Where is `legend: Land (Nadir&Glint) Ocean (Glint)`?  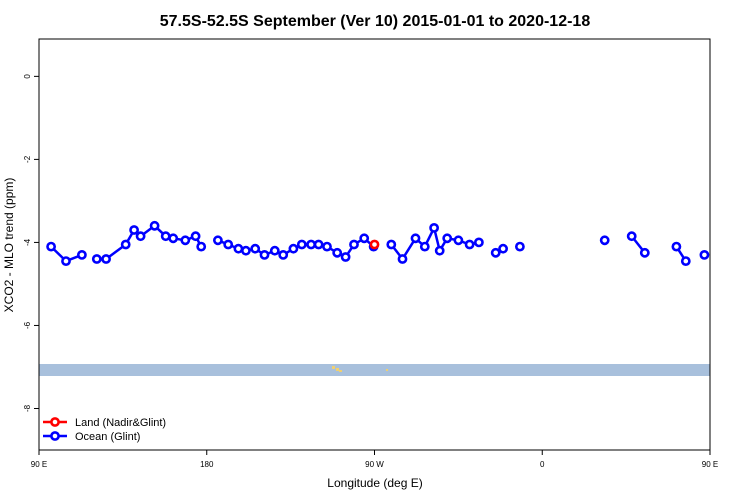 legend: Land (Nadir&Glint) Ocean (Glint) is located at coordinates (104, 430).